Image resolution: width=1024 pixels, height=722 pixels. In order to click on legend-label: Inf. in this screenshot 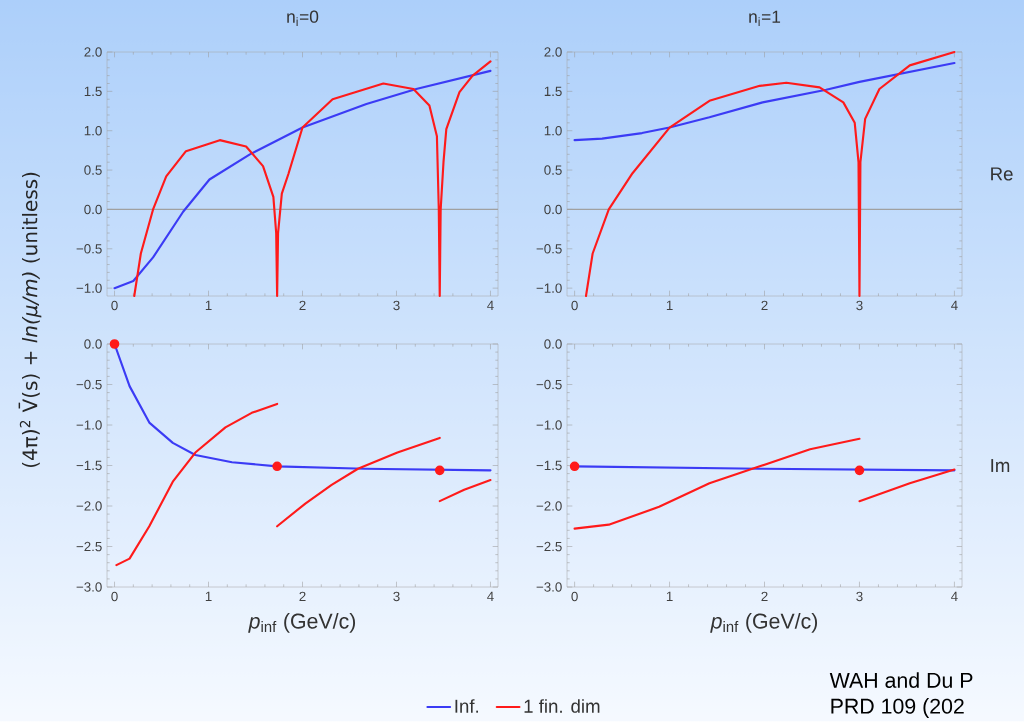, I will do `click(467, 705)`.